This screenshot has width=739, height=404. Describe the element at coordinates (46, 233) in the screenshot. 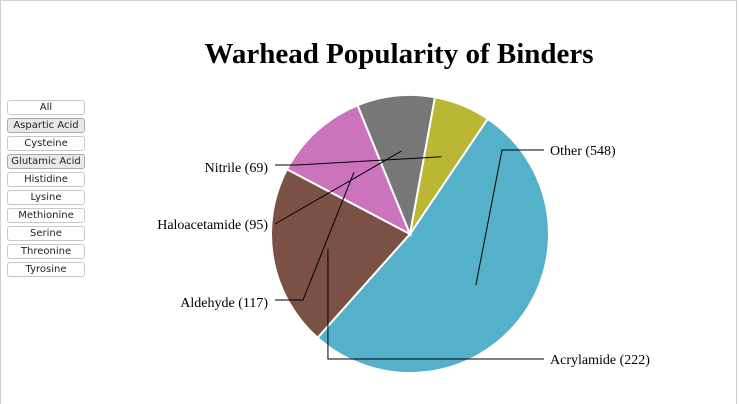

I see `filter-button-serine: Serine` at that location.